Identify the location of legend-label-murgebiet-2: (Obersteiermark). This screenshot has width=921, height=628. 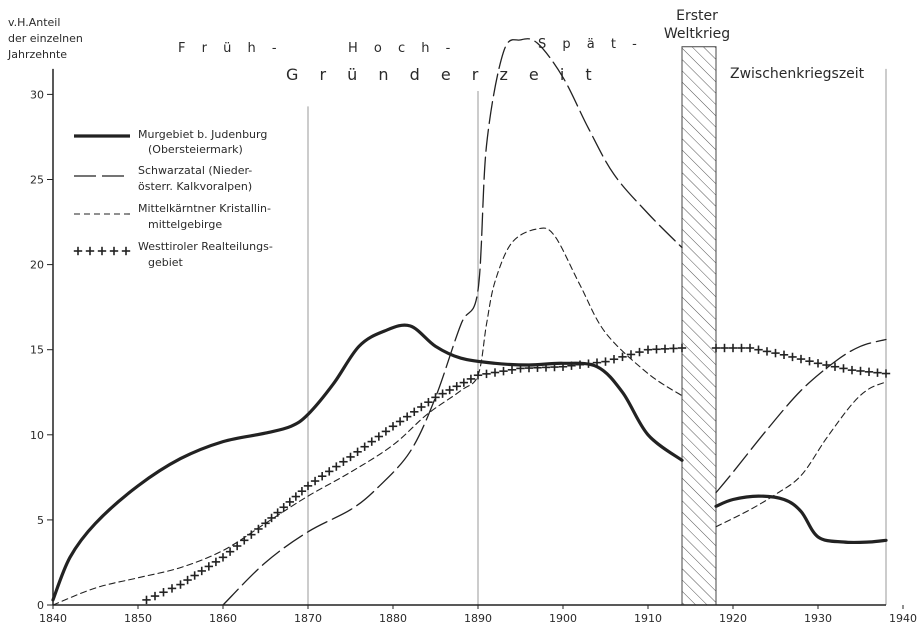
(195, 149).